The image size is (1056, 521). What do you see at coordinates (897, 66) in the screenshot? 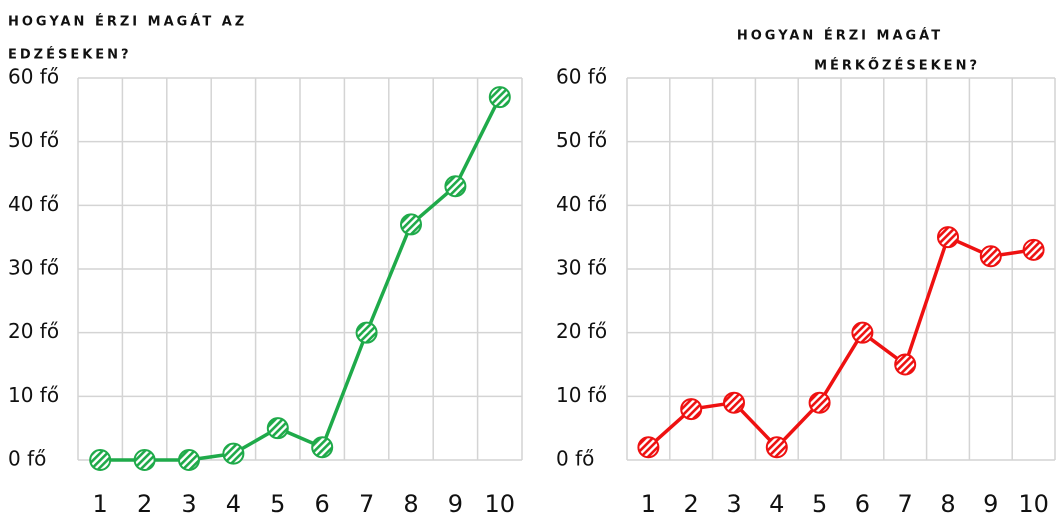
I see `chart-title: MÉRKŐZÉSEKEN?` at bounding box center [897, 66].